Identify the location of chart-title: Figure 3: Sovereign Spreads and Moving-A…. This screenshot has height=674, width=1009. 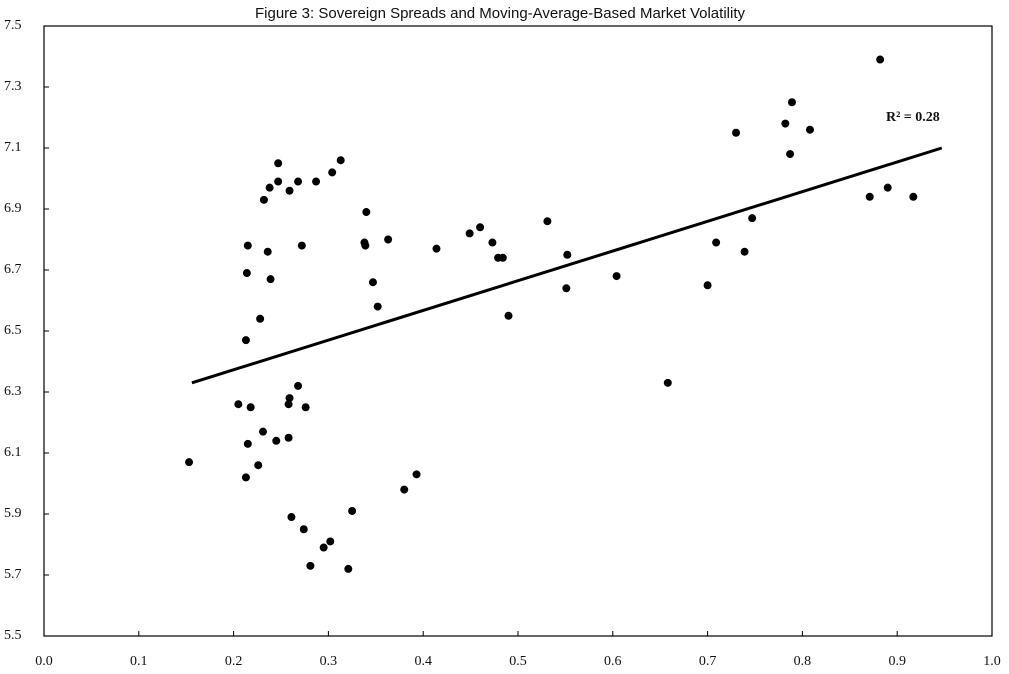
(500, 13).